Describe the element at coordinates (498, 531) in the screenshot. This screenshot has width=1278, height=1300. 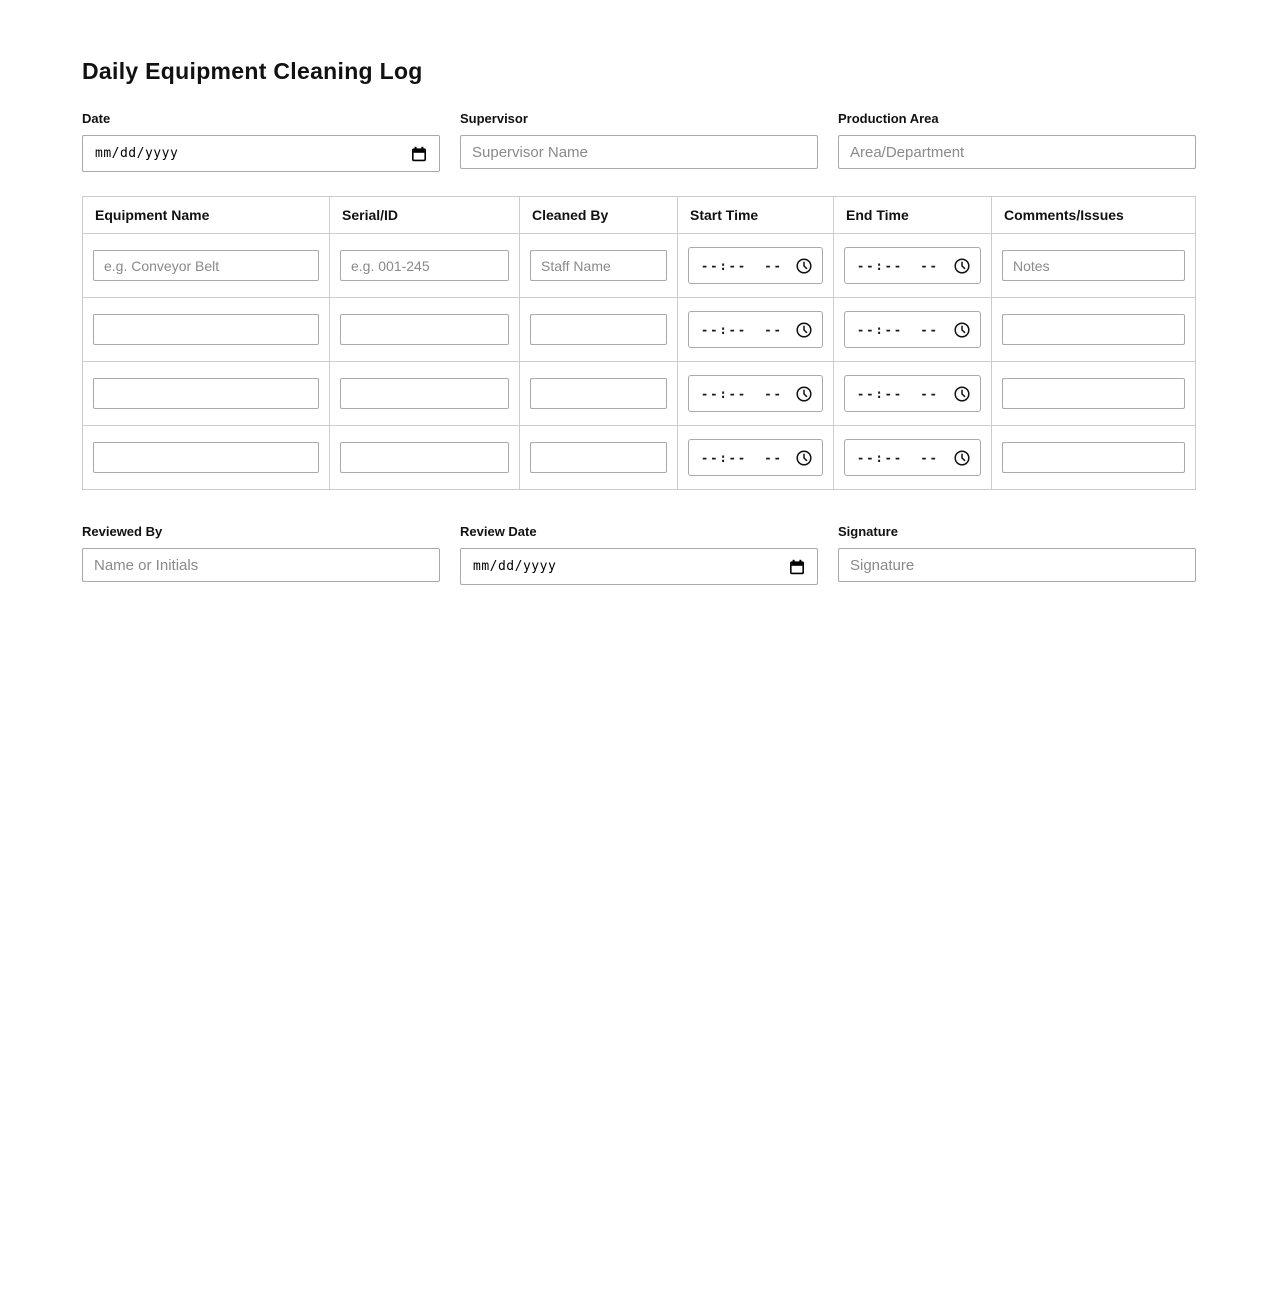
I see `review-date-label: Review Date` at that location.